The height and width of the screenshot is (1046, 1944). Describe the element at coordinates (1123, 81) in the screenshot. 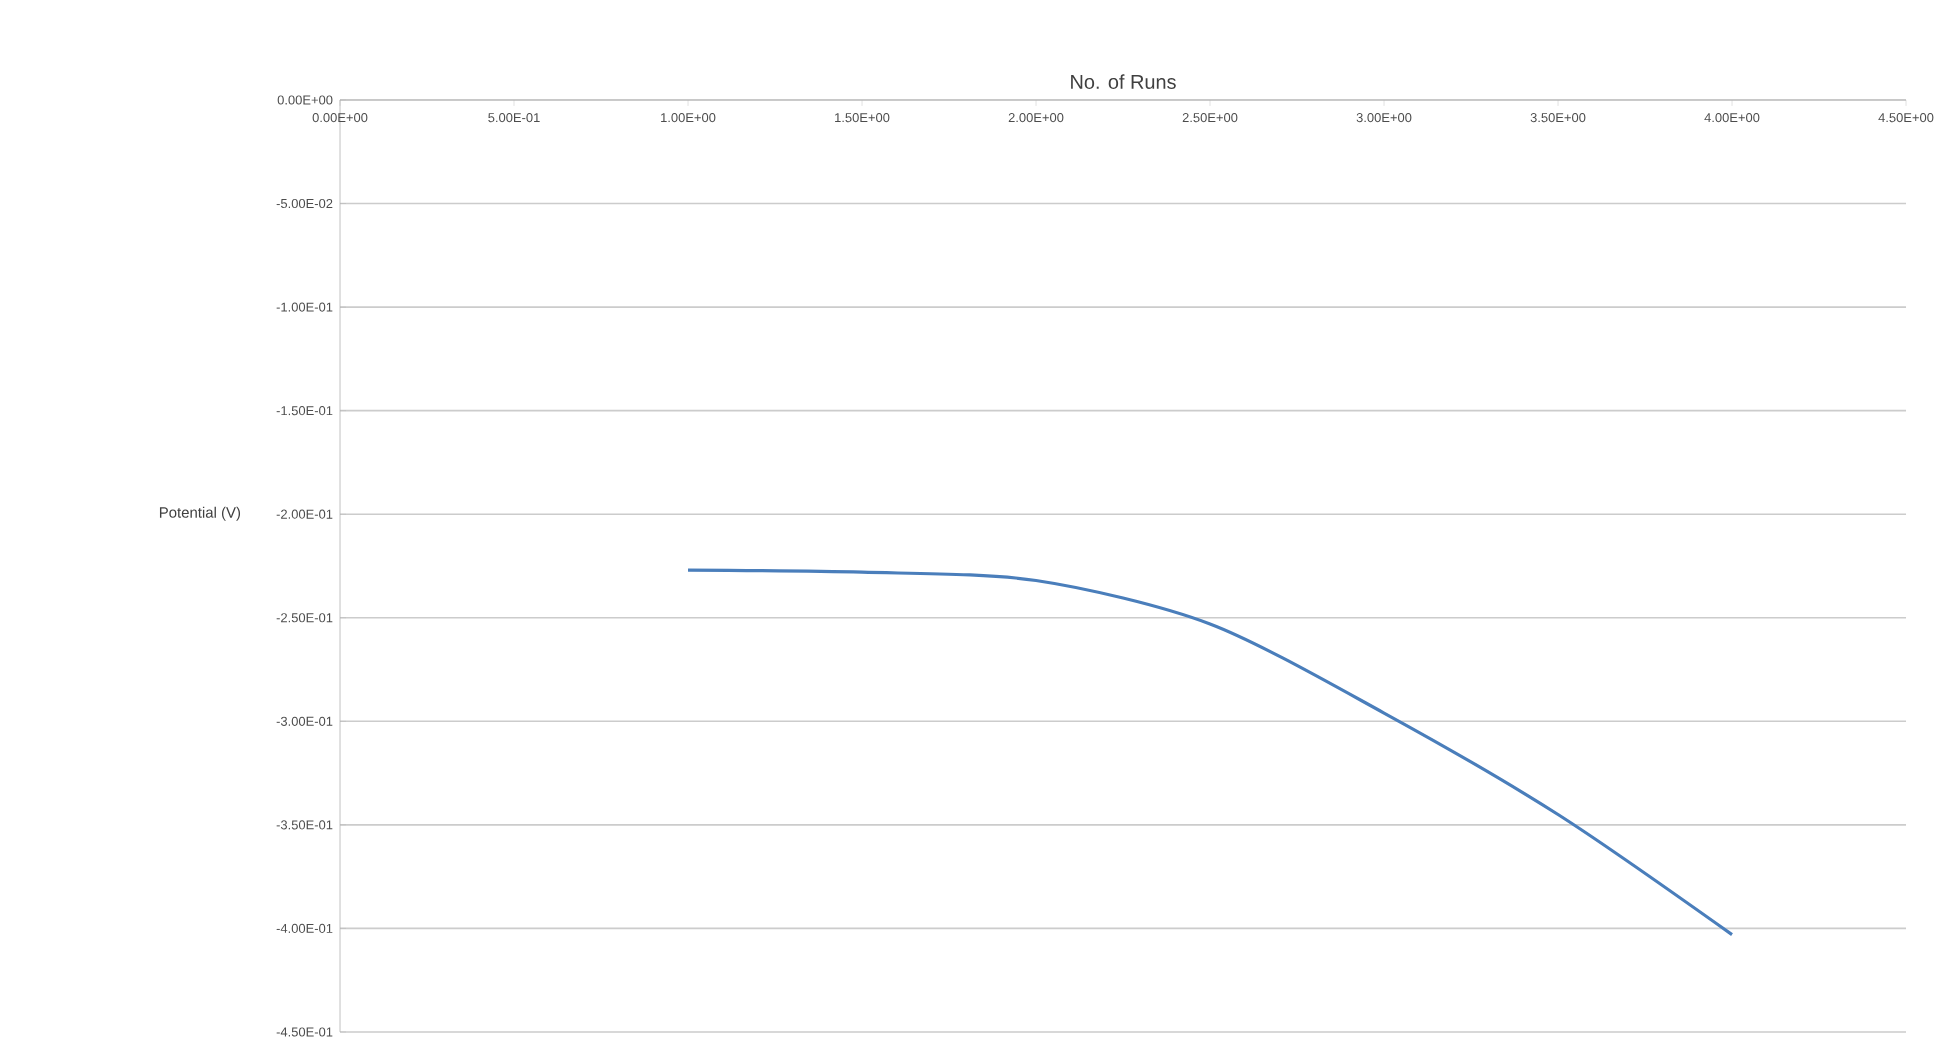

I see `x-axis-title: No. of Runs` at that location.